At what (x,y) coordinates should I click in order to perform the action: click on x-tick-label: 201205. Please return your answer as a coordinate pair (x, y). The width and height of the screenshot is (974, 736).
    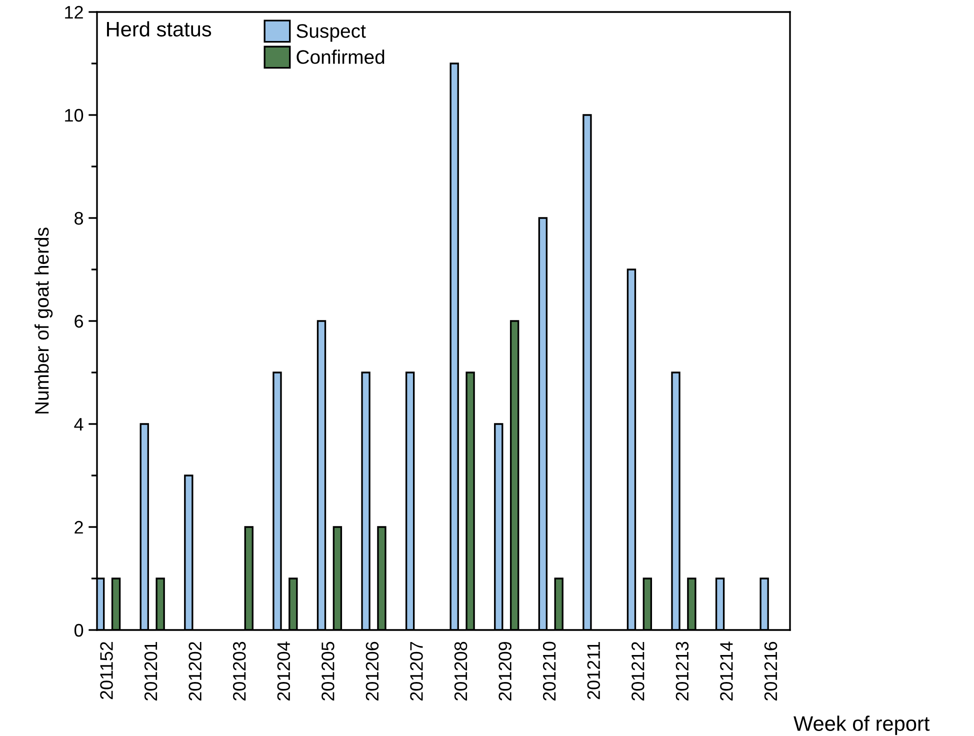
    Looking at the image, I should click on (328, 671).